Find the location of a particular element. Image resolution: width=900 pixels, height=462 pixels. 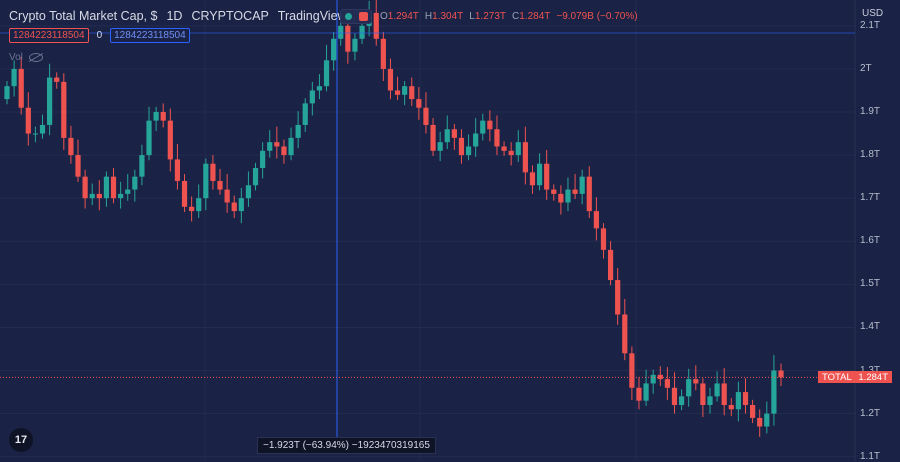

market-status-toggle is located at coordinates (356, 16).